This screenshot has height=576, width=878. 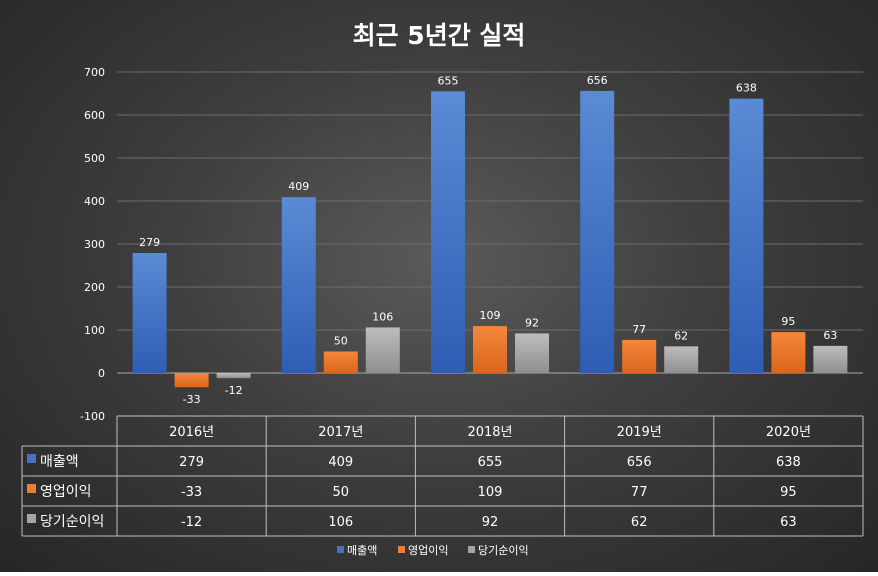 I want to click on table-cell-value: 279, so click(x=191, y=462).